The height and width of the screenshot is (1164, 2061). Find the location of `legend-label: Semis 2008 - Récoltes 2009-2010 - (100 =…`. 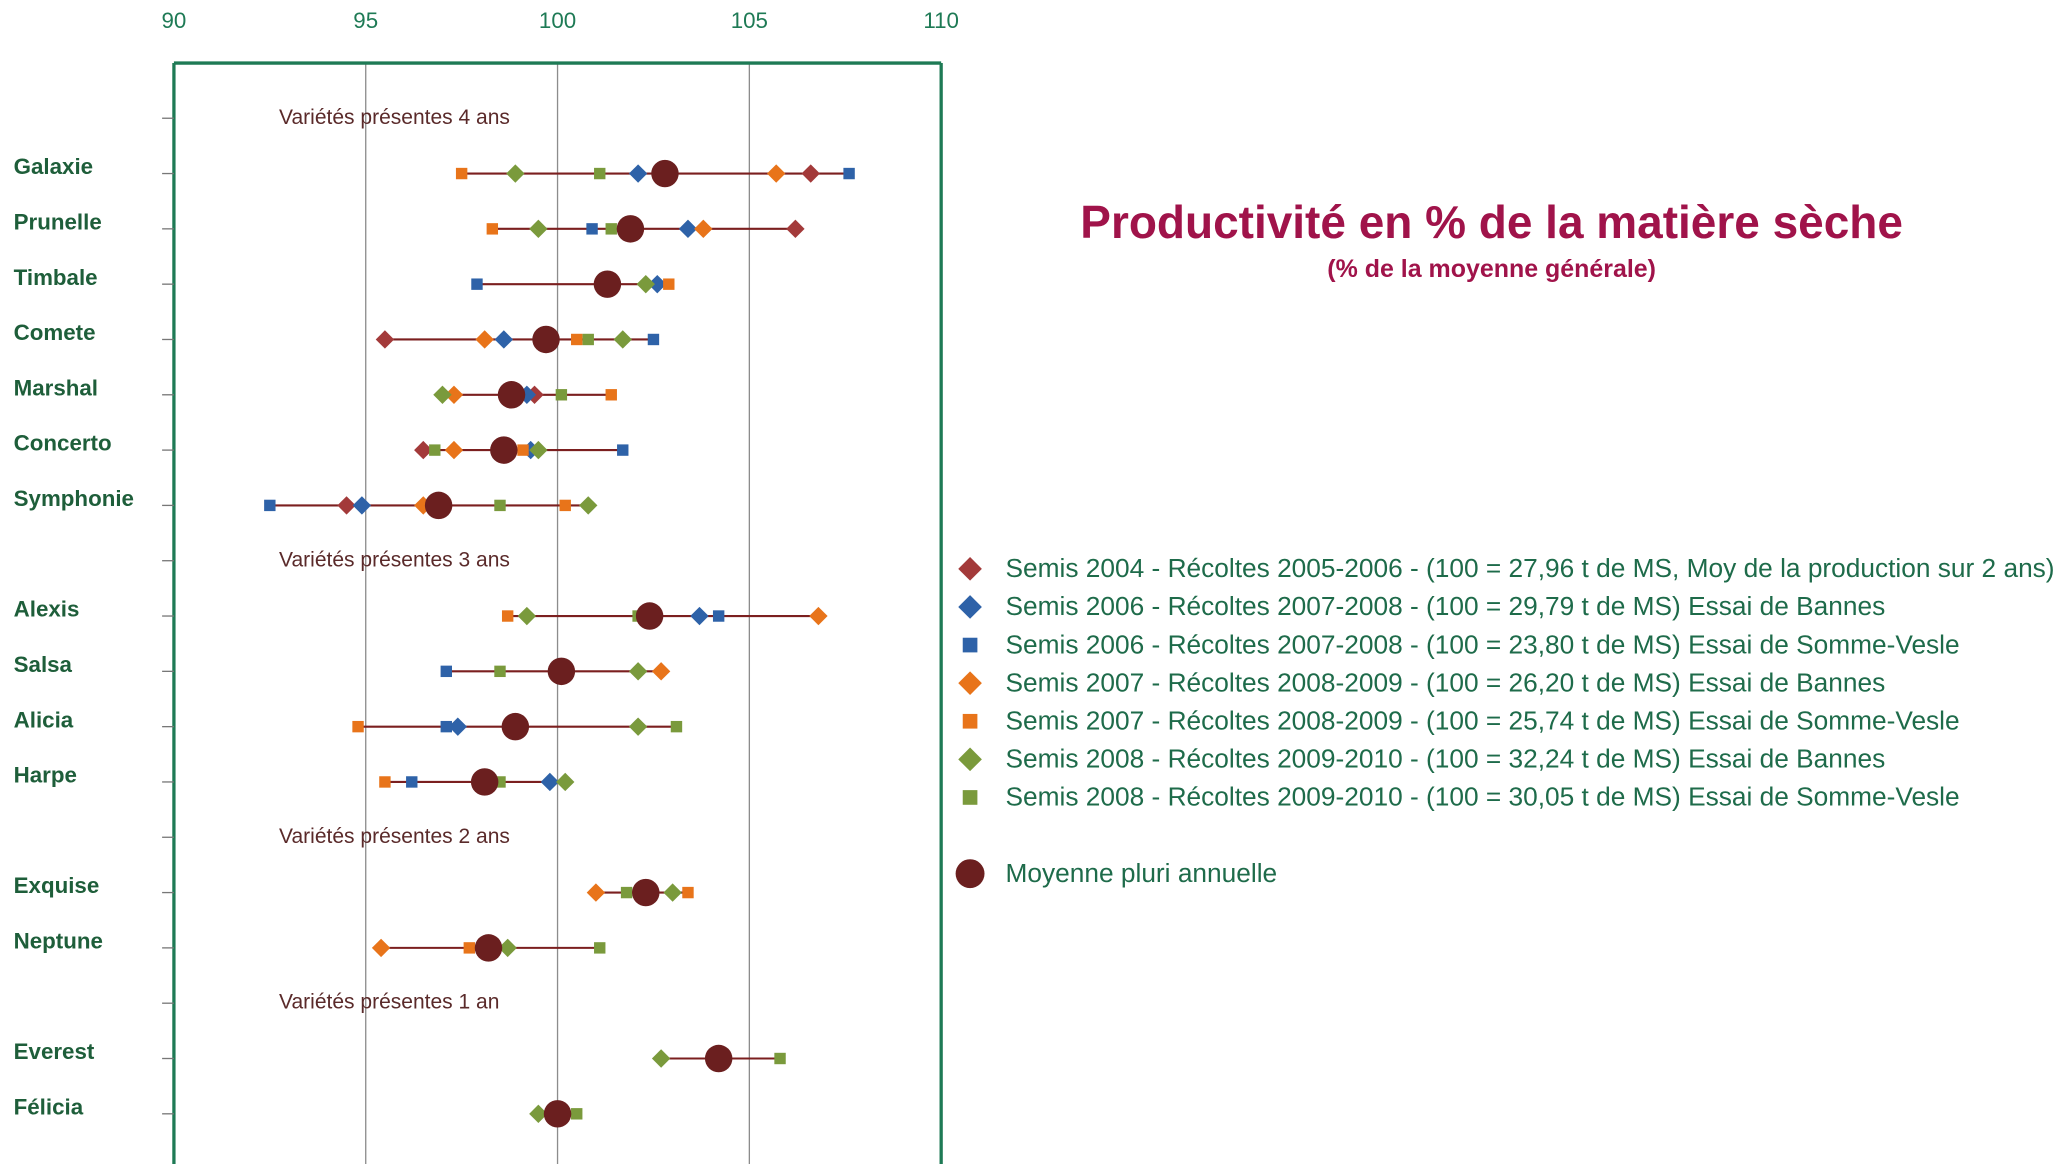

legend-label: Semis 2008 - Récoltes 2009-2010 - (100 =… is located at coordinates (1446, 759).